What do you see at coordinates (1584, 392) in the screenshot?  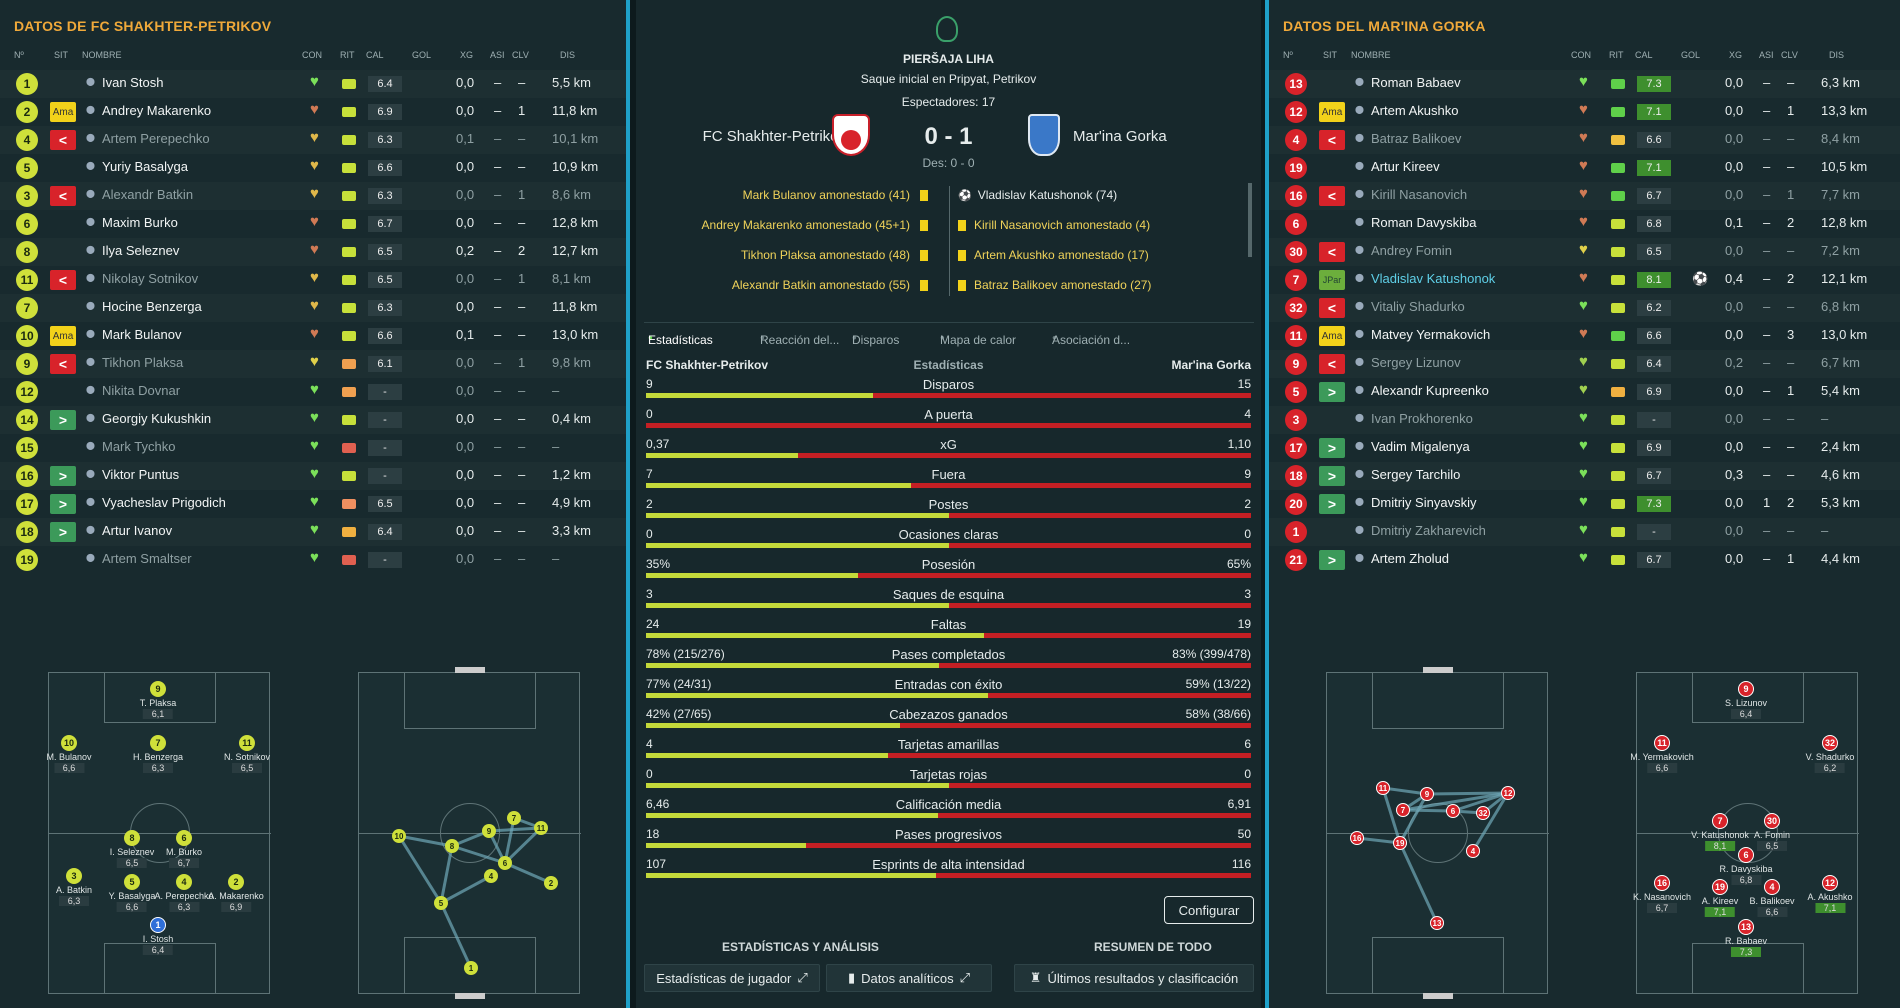 I see `player-row: 5 > ⬤ Alexandr Kupreenko ♥ 6.9 0,0 – 1 5,4 km` at bounding box center [1584, 392].